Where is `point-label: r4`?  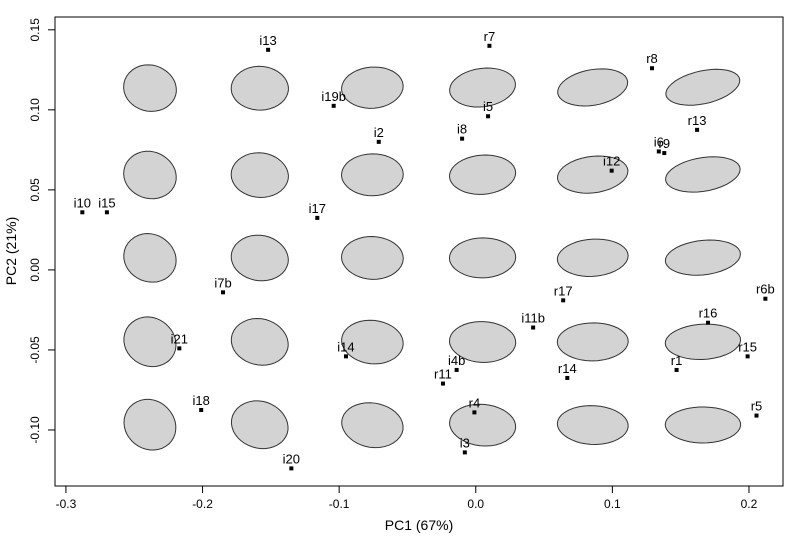
point-label: r4 is located at coordinates (475, 402).